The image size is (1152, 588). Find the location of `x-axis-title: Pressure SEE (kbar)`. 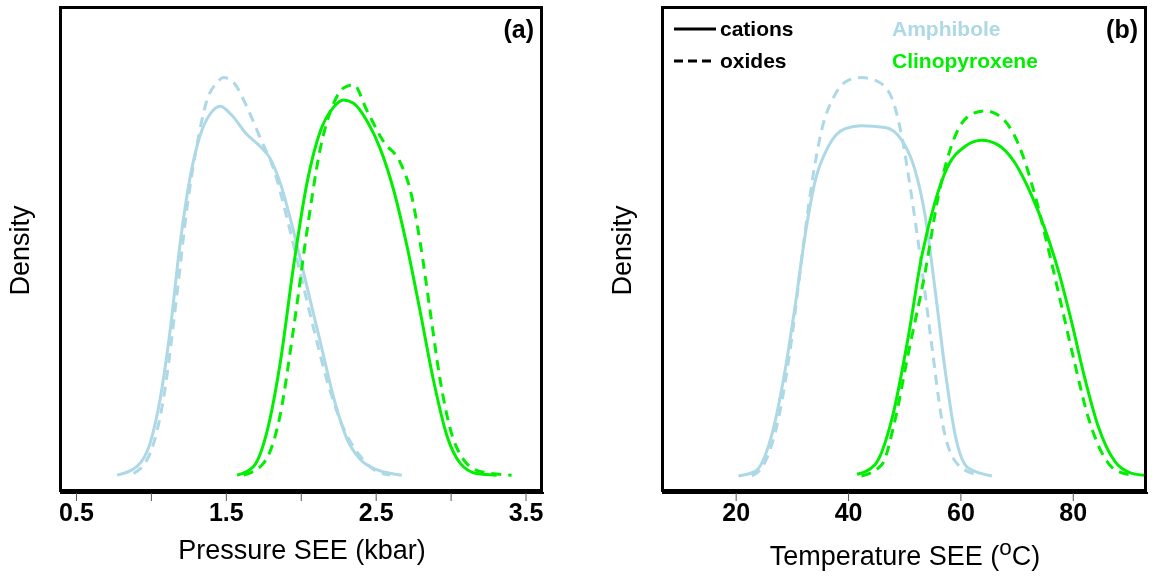

x-axis-title: Pressure SEE (kbar) is located at coordinates (302, 550).